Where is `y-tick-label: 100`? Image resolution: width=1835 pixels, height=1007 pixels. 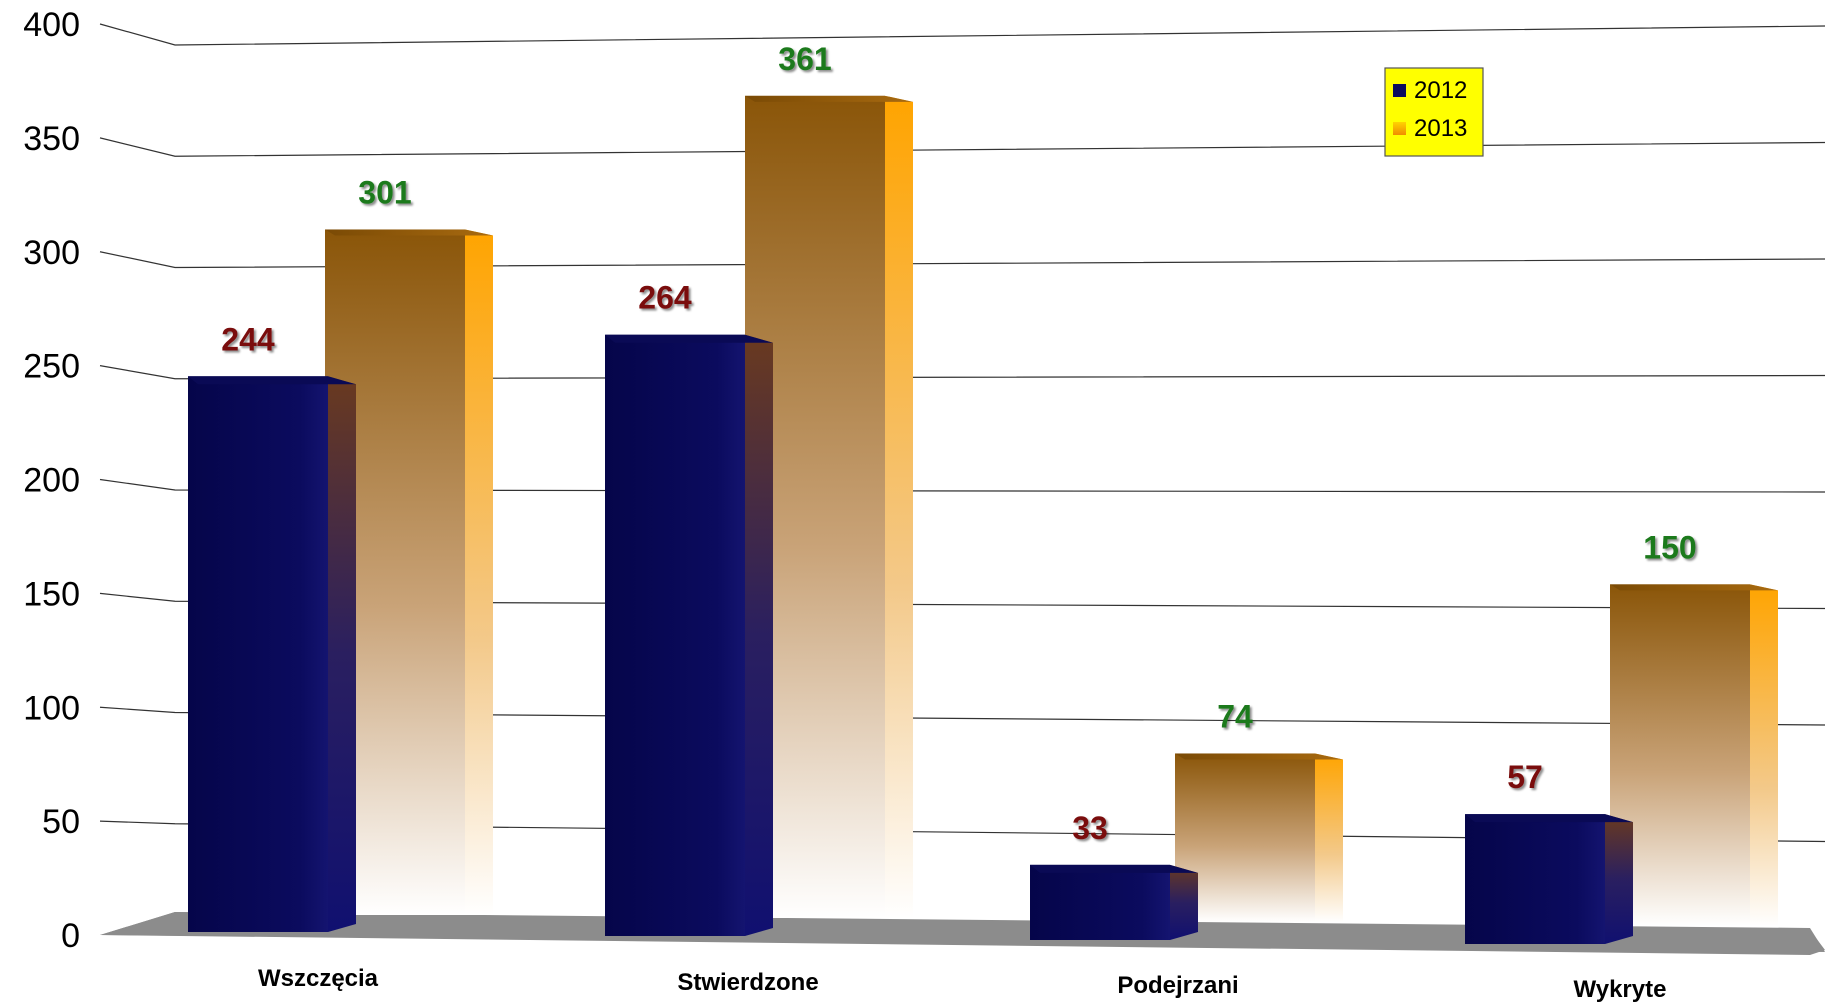
y-tick-label: 100 is located at coordinates (51, 708).